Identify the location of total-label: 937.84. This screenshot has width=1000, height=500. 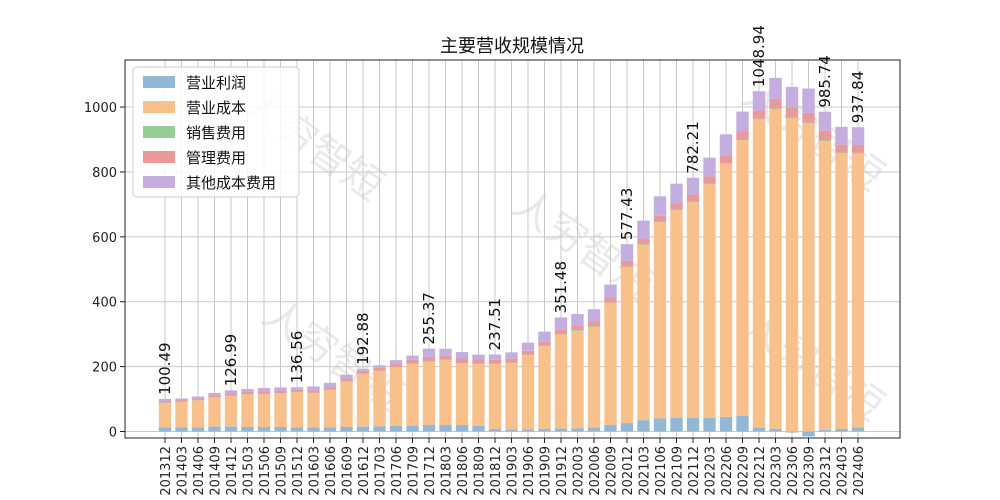
(858, 97).